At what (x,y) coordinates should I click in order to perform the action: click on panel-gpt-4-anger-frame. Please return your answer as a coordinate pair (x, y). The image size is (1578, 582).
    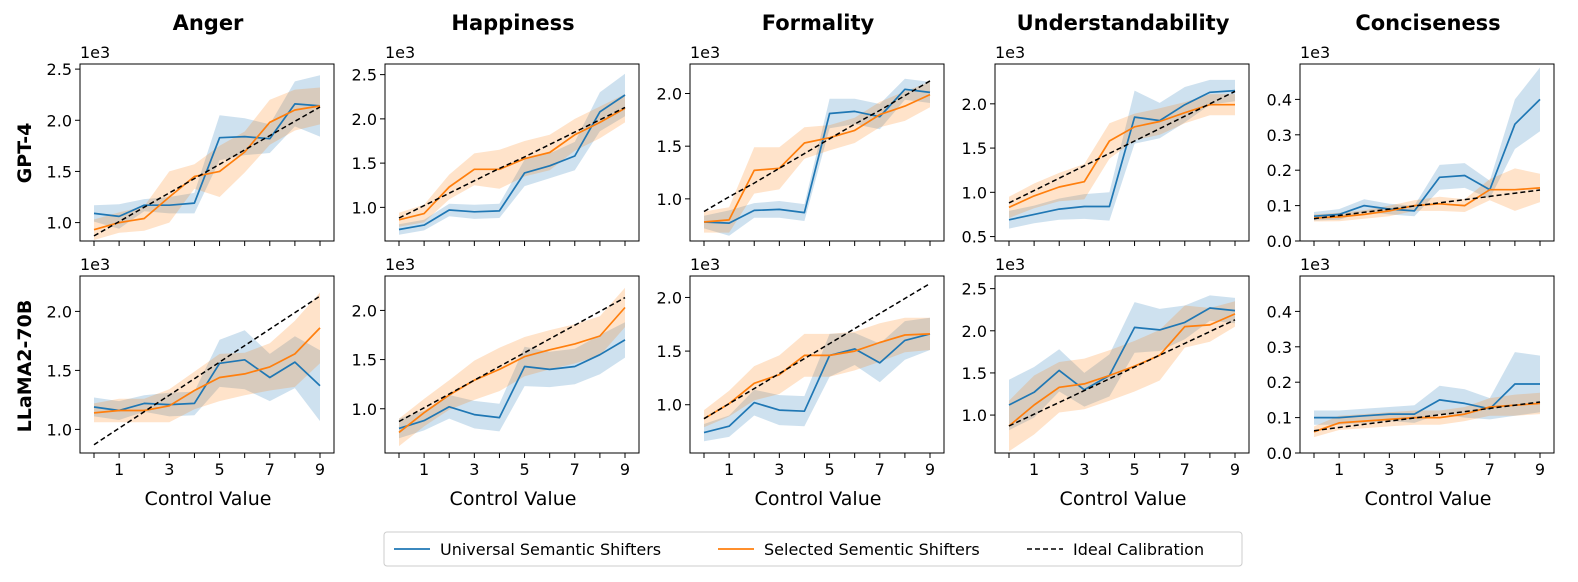
    Looking at the image, I should click on (207, 152).